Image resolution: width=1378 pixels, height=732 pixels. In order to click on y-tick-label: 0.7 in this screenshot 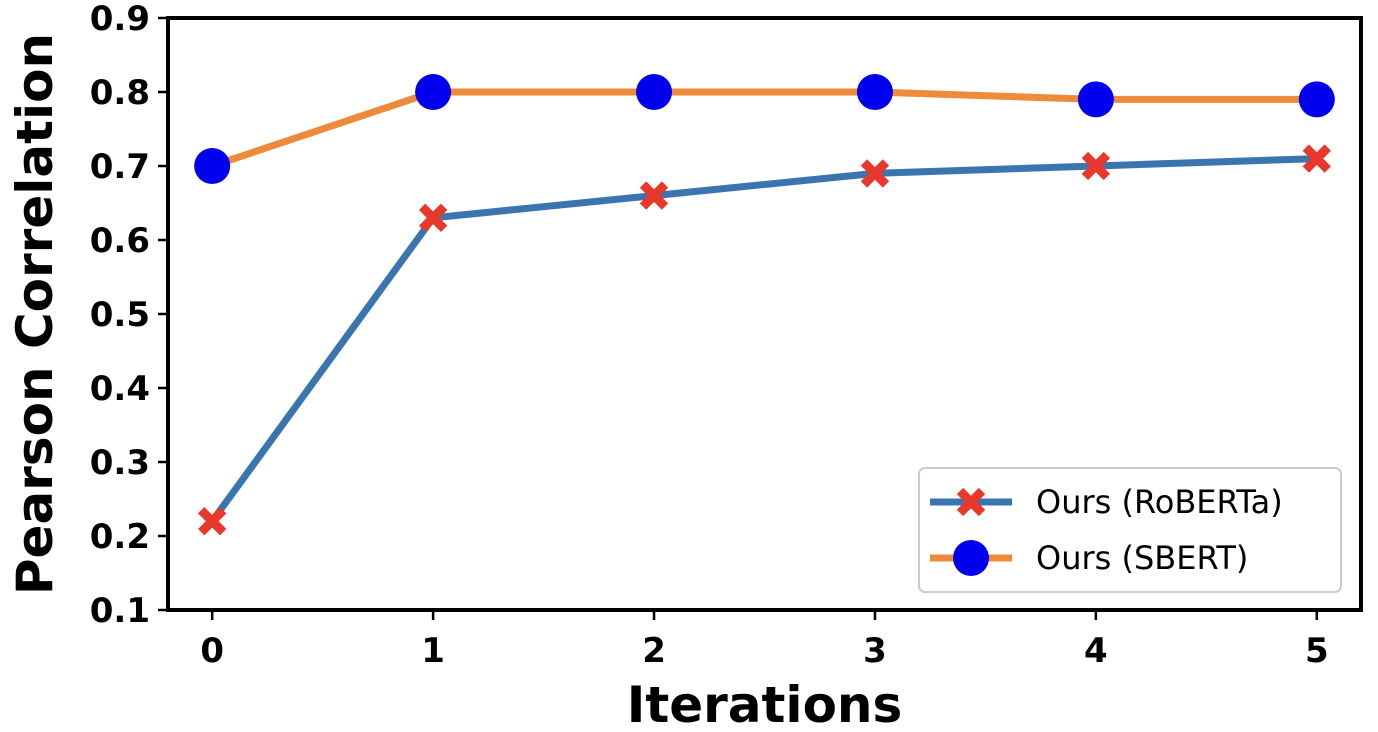, I will do `click(120, 167)`.